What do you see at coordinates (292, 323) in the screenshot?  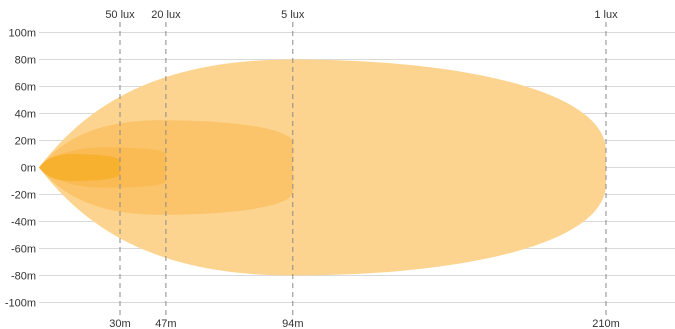 I see `distance-label: 94m` at bounding box center [292, 323].